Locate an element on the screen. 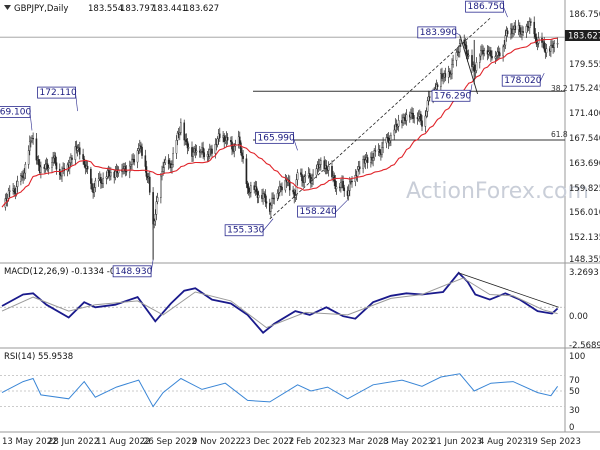 Image resolution: width=600 pixels, height=450 pixels. date-tick-label: 7 Feb 2023 is located at coordinates (312, 442).